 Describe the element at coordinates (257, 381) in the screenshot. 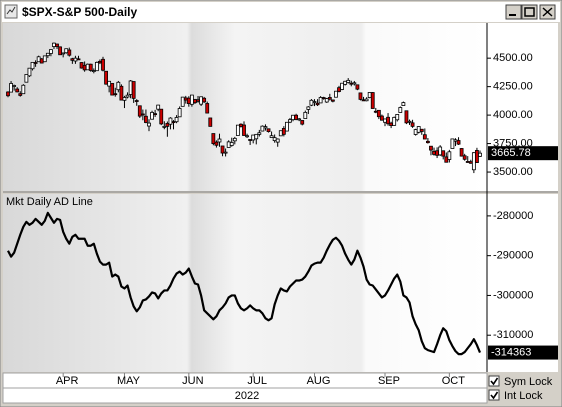

I see `x-tick-label: JUL` at that location.